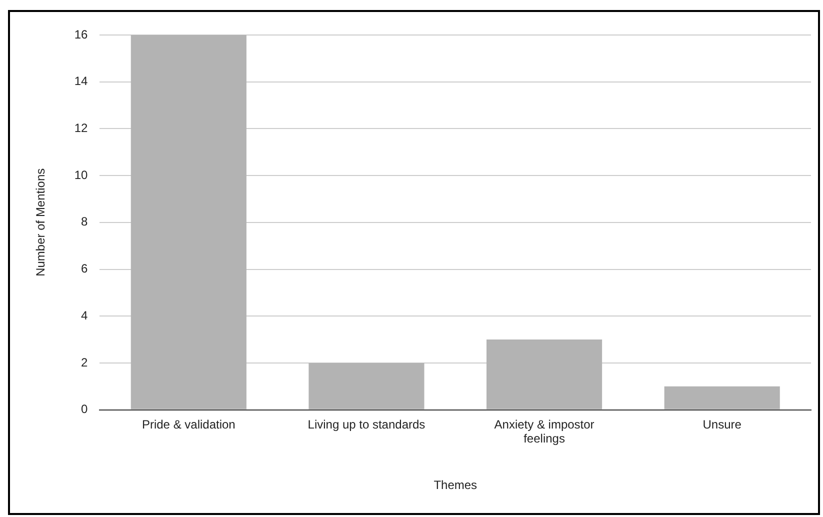  Describe the element at coordinates (189, 424) in the screenshot. I see `x-tick-label: Pride & validation` at that location.